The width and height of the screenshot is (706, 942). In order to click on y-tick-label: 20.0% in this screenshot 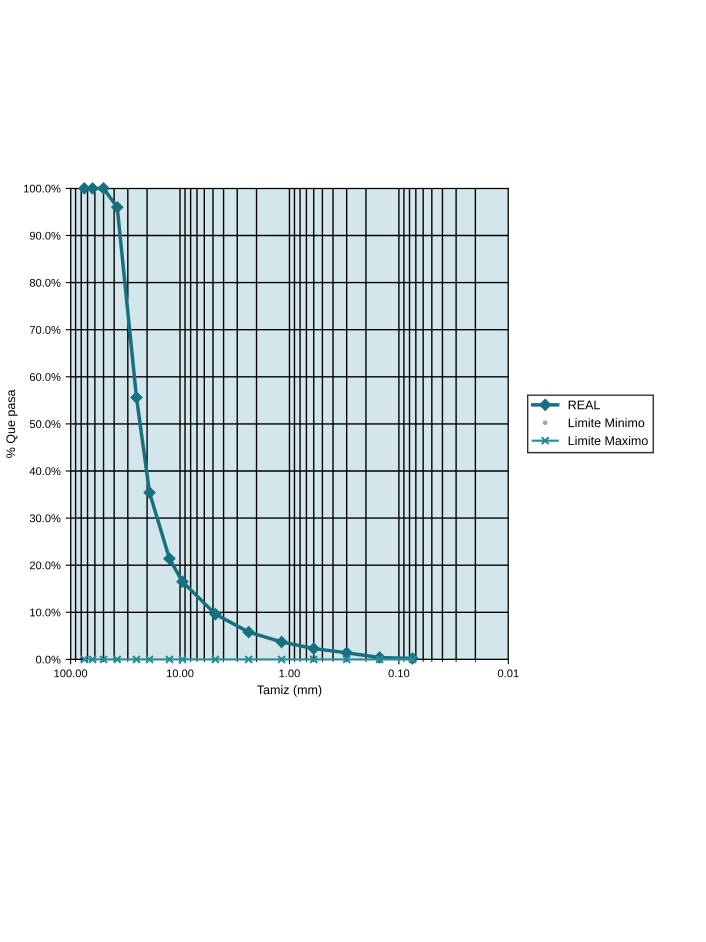, I will do `click(45, 565)`.